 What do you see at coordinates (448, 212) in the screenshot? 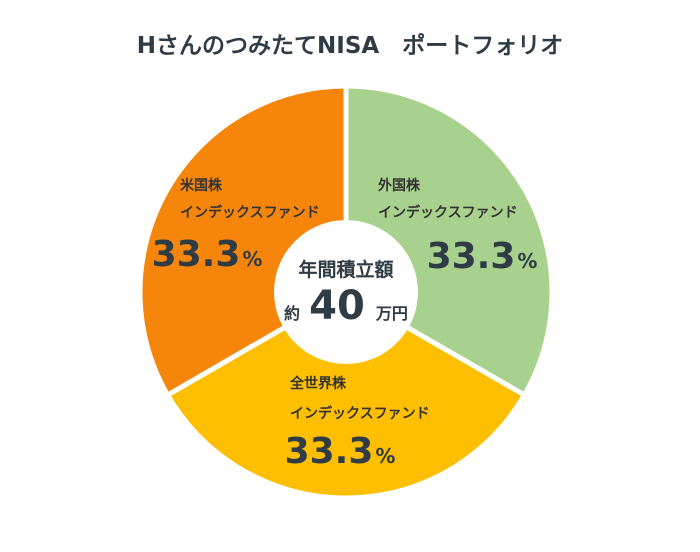
I see `slice-label-1-line2: インデックスファンド` at bounding box center [448, 212].